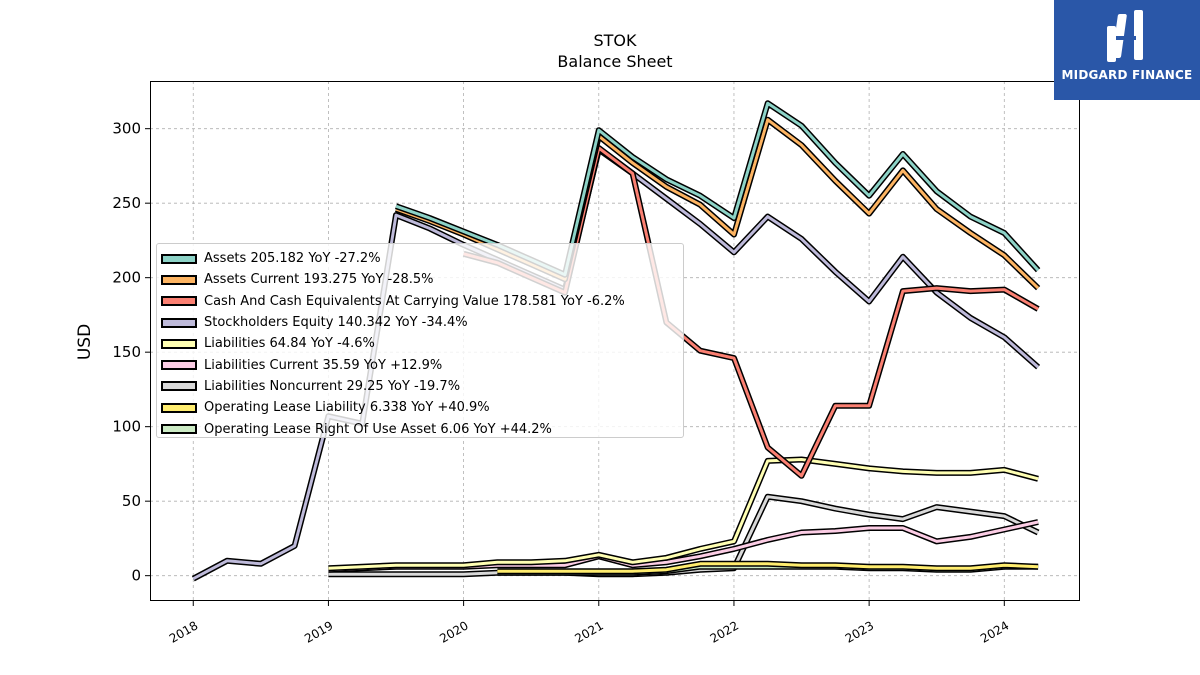 The height and width of the screenshot is (675, 1200). I want to click on y-axis-ticks: 0 50 100 150 200 250 300, so click(131, 352).